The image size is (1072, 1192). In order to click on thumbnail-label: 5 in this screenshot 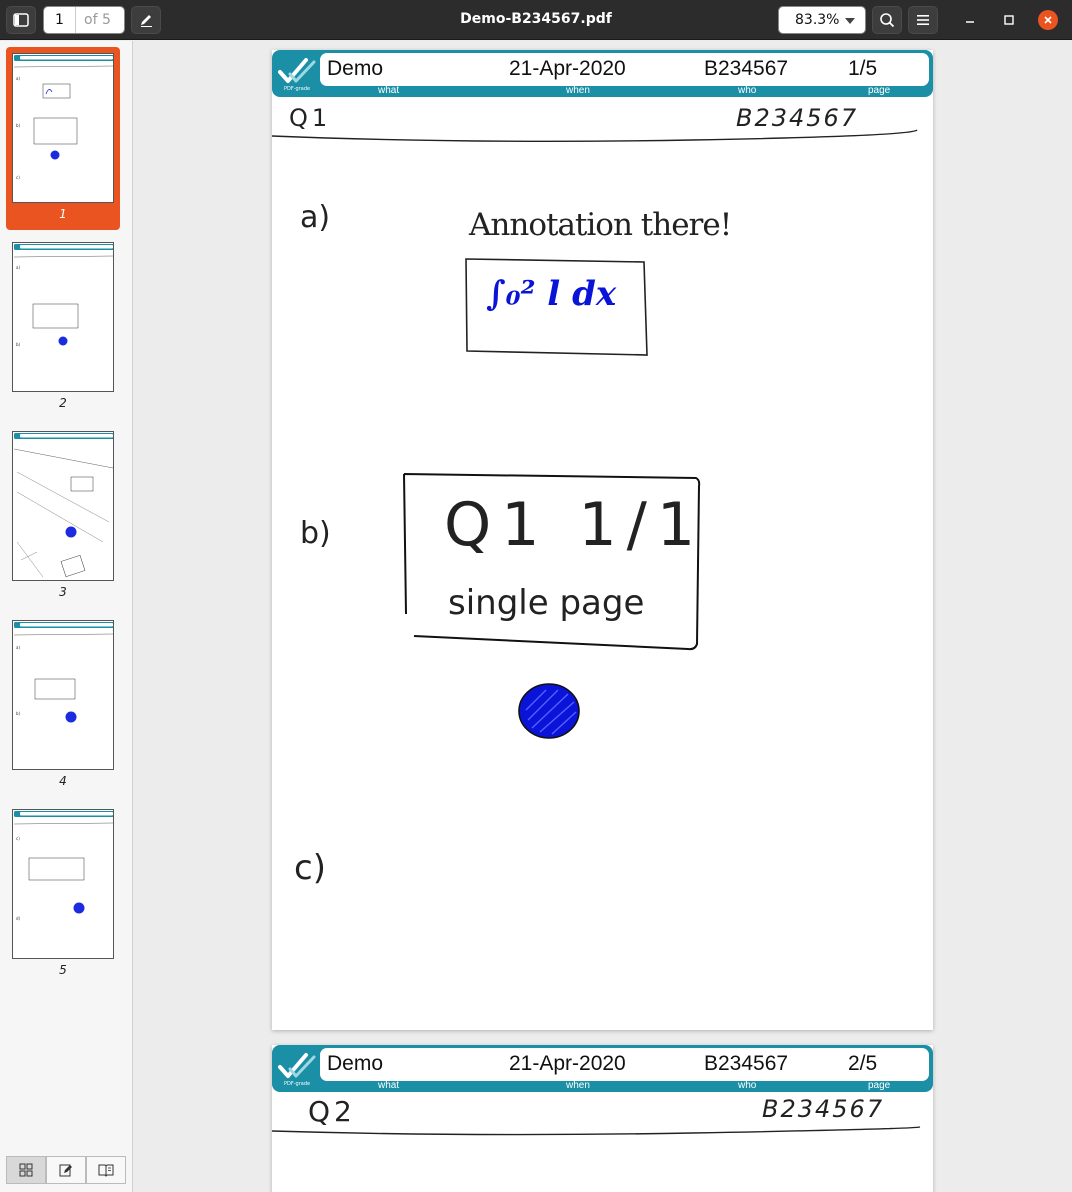, I will do `click(63, 970)`.